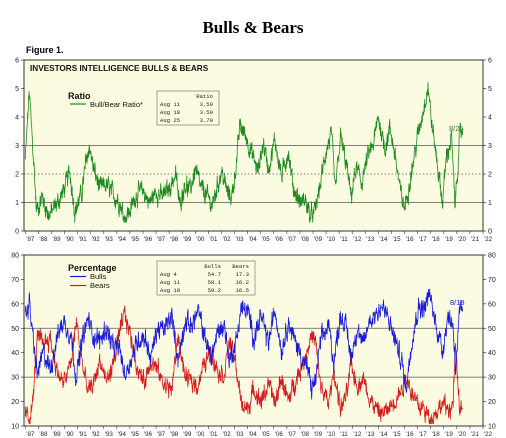 The height and width of the screenshot is (438, 506). I want to click on panel1-y-tick-label-left: 2, so click(17, 175).